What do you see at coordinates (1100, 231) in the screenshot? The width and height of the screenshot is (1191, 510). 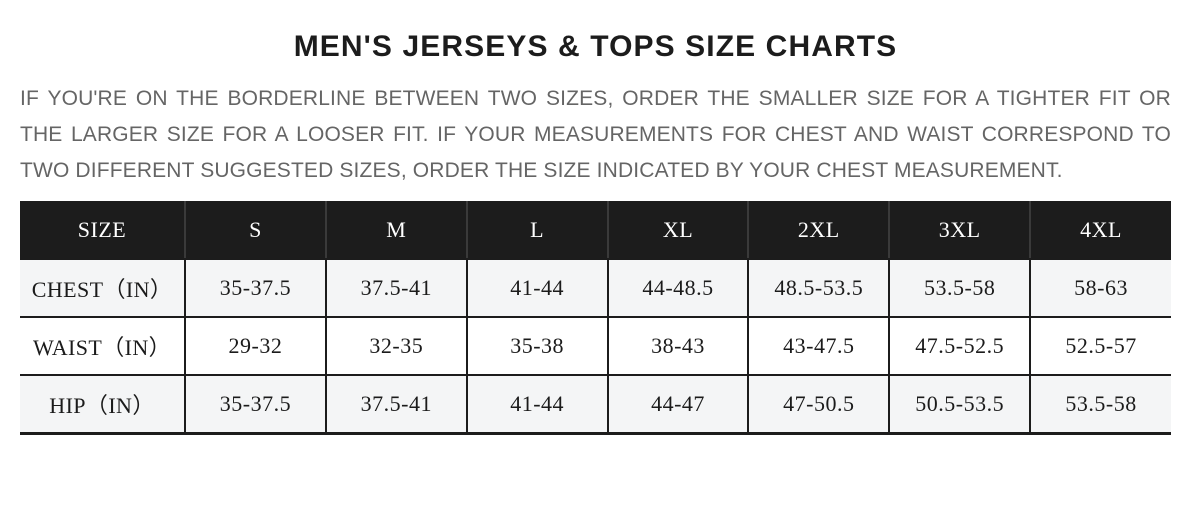 I see `column-header-4xl: 4XL` at bounding box center [1100, 231].